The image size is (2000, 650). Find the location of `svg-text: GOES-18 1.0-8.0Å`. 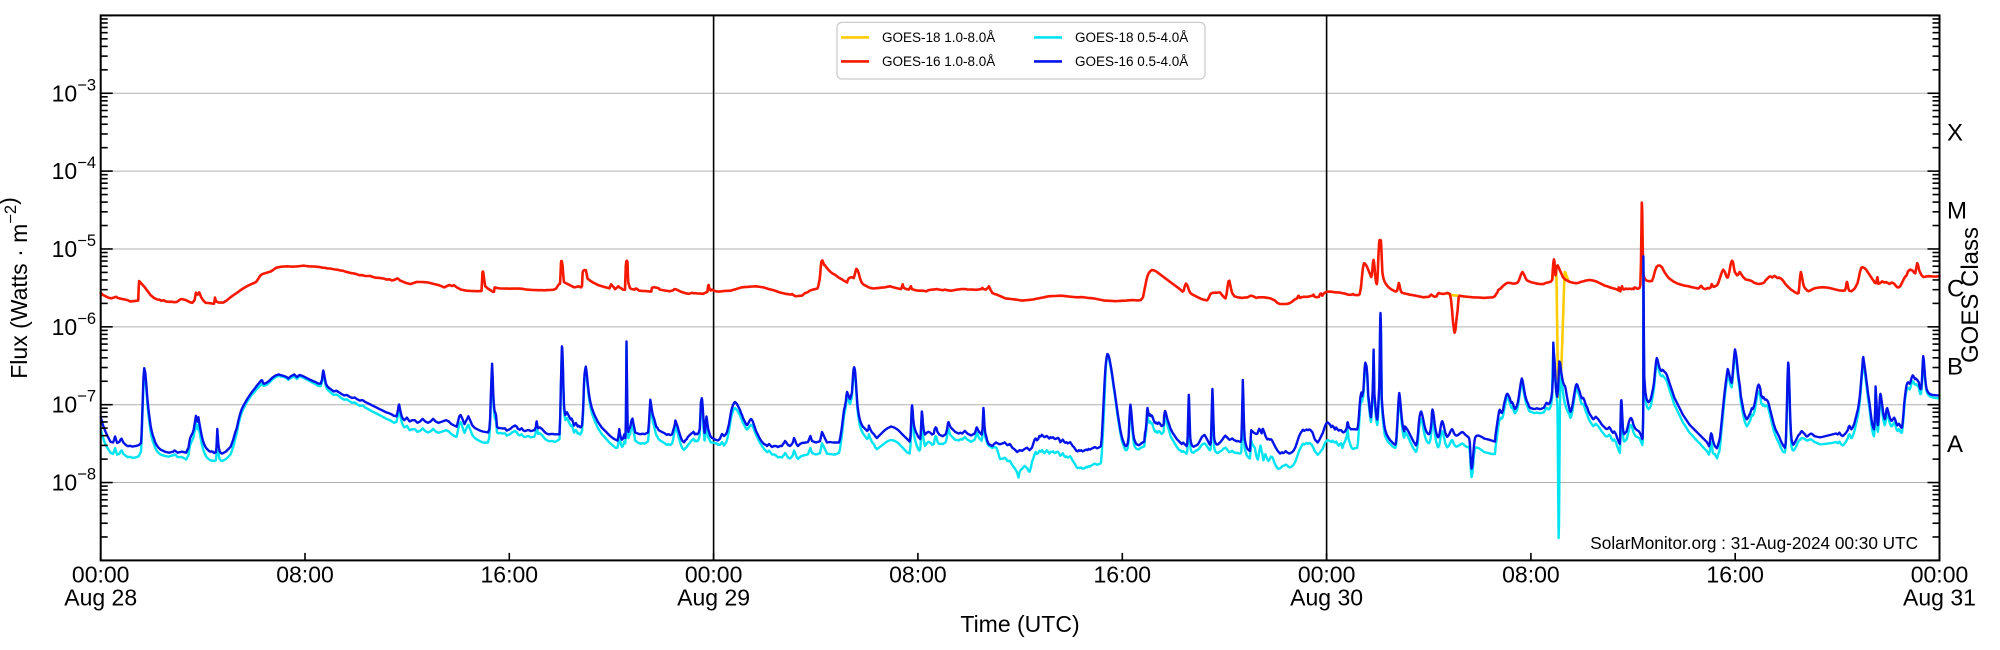

svg-text: GOES-18 1.0-8.0Å is located at coordinates (938, 37).